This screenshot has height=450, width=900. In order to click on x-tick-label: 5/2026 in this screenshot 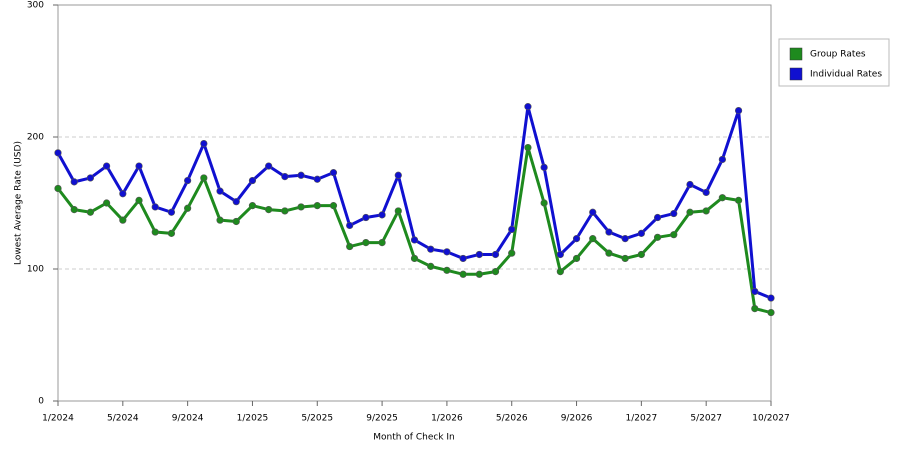, I will do `click(512, 419)`.